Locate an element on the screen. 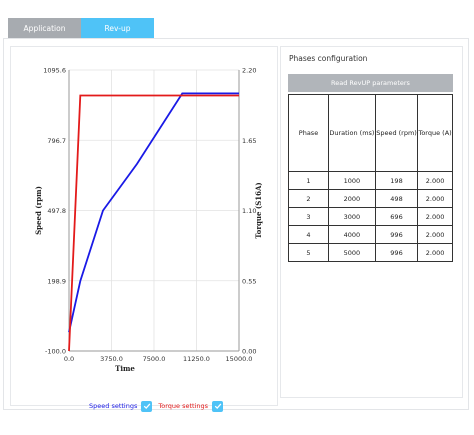 Image resolution: width=474 pixels, height=435 pixels. column-header-torque: Torque (A) is located at coordinates (435, 133).